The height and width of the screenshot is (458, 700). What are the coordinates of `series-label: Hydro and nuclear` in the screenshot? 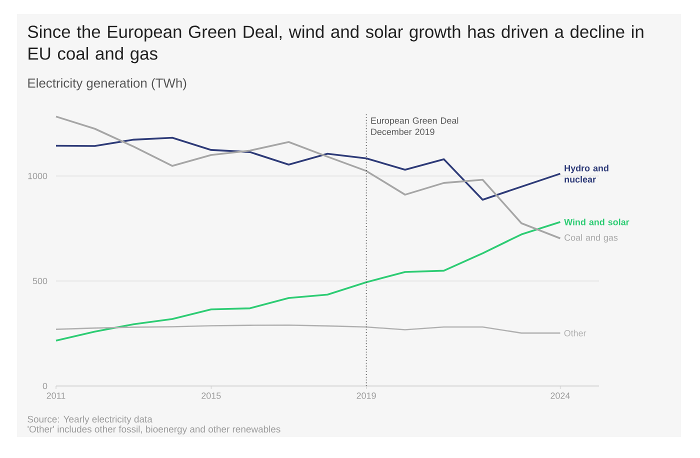 It's located at (586, 173).